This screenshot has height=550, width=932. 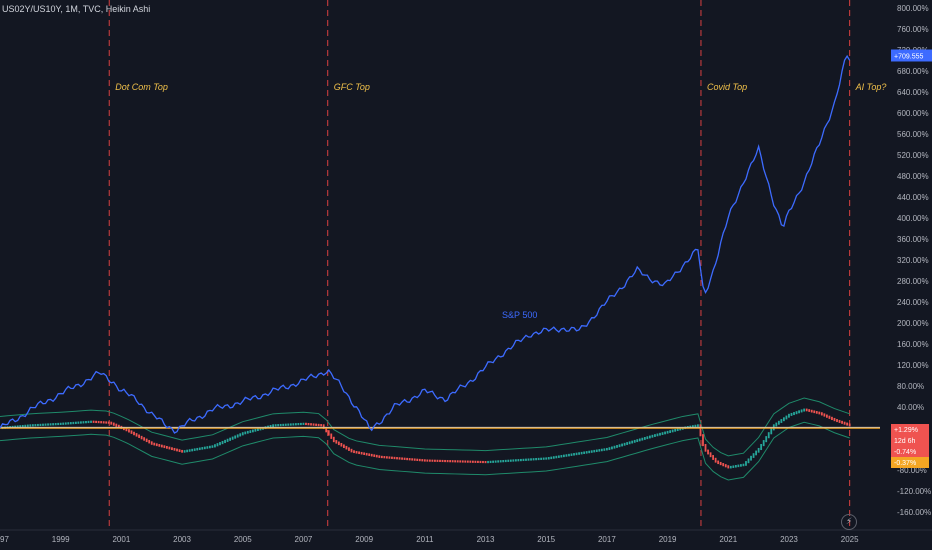 I want to click on y-tick-label: 360.00%, so click(x=913, y=239).